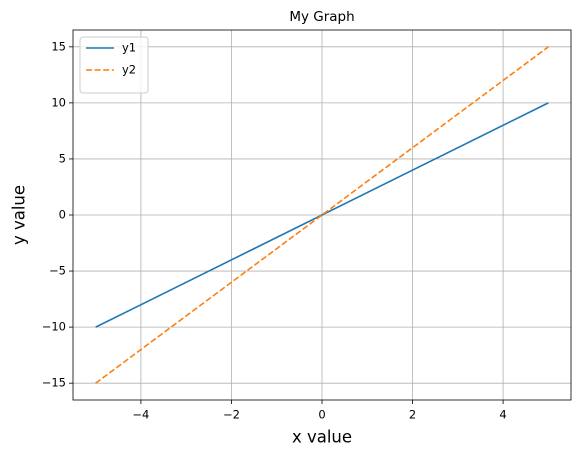  Describe the element at coordinates (412, 415) in the screenshot. I see `x-tick-label: 2` at that location.